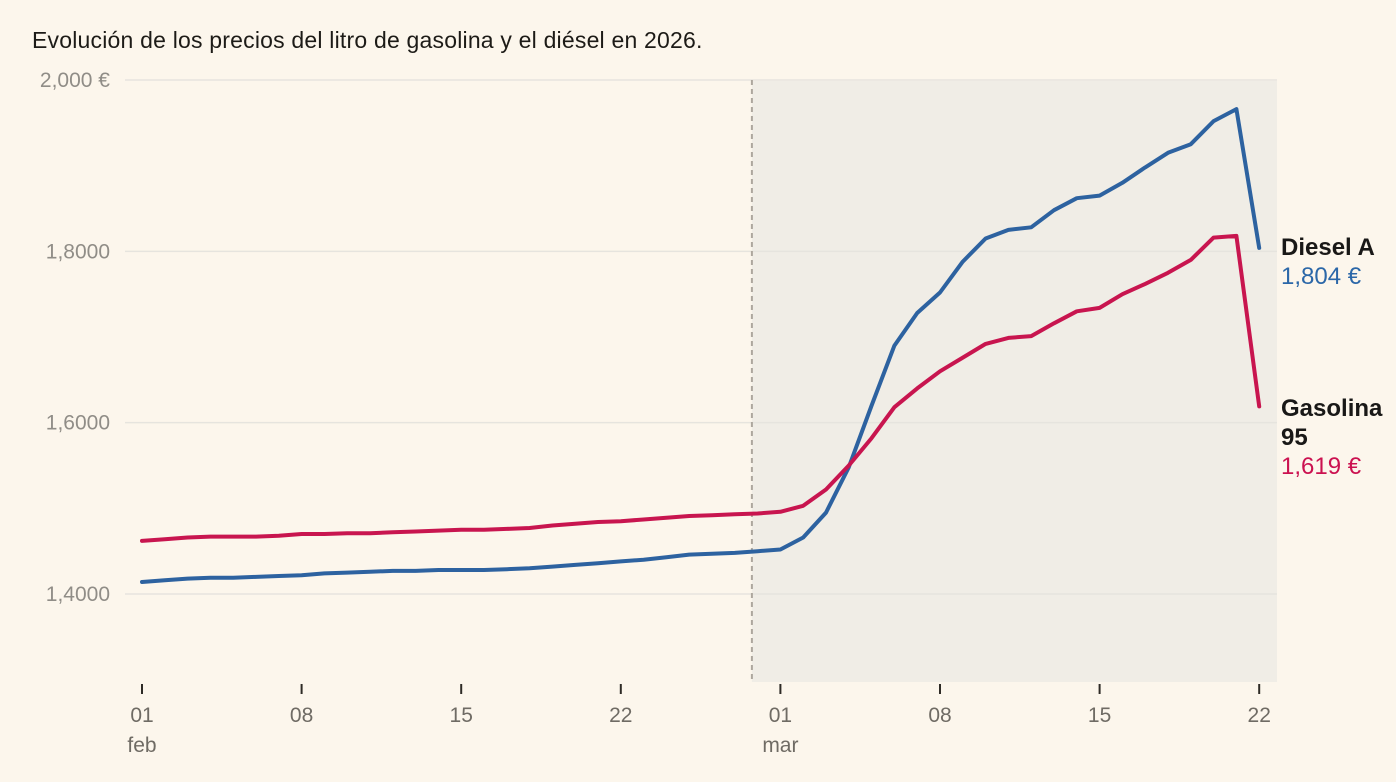 This screenshot has height=782, width=1396. I want to click on y-tick-label: 1,6000, so click(78, 423).